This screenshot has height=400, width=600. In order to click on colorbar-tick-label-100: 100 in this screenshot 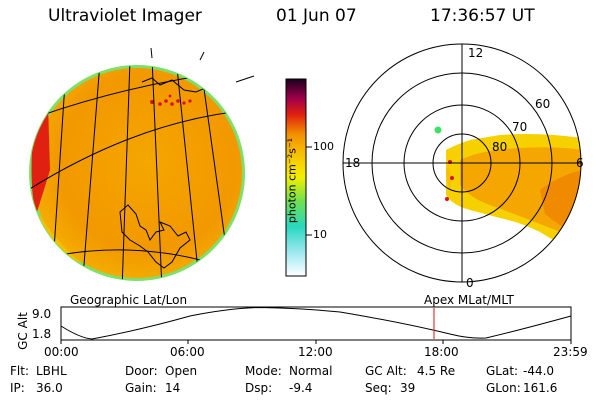, I will do `click(323, 146)`.